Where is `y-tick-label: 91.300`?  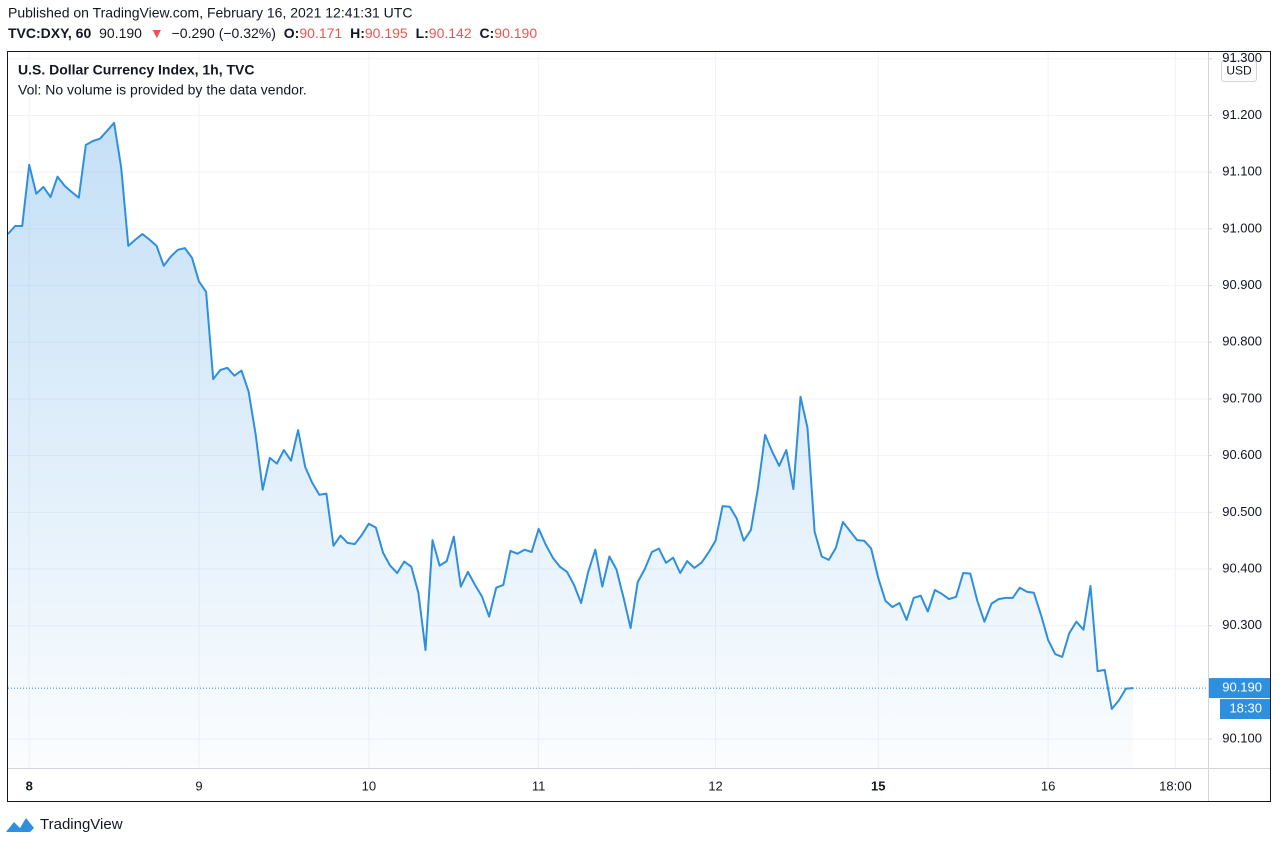
y-tick-label: 91.300 is located at coordinates (1242, 57).